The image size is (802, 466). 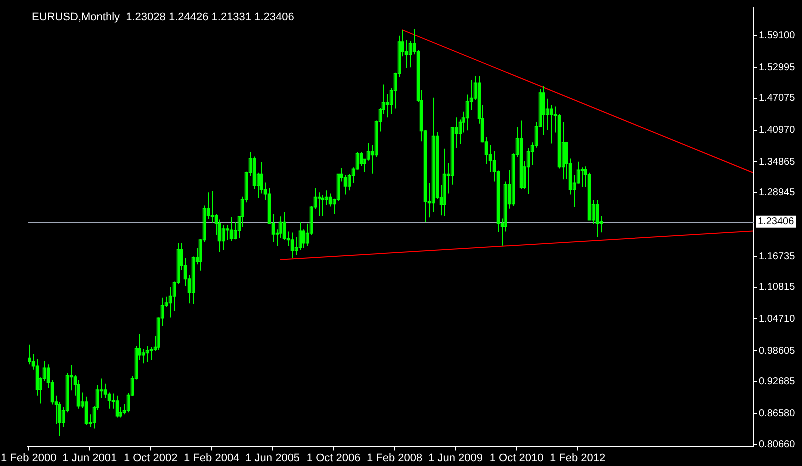 What do you see at coordinates (777, 319) in the screenshot?
I see `y-tick-label: 1.04710` at bounding box center [777, 319].